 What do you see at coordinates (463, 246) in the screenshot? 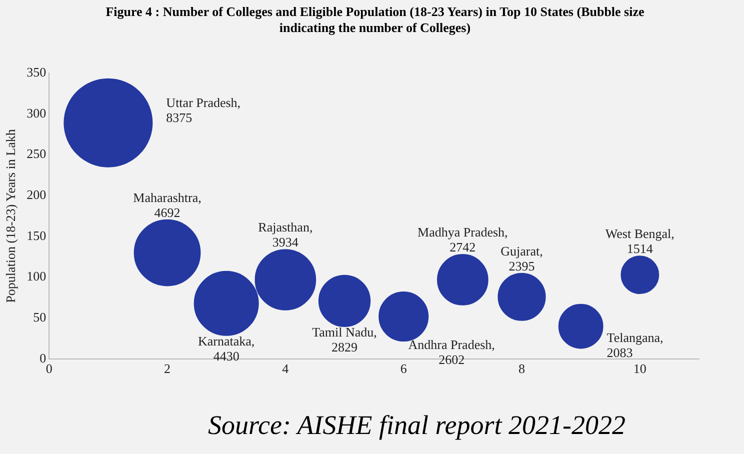
I see `data-label: 2742` at bounding box center [463, 246].